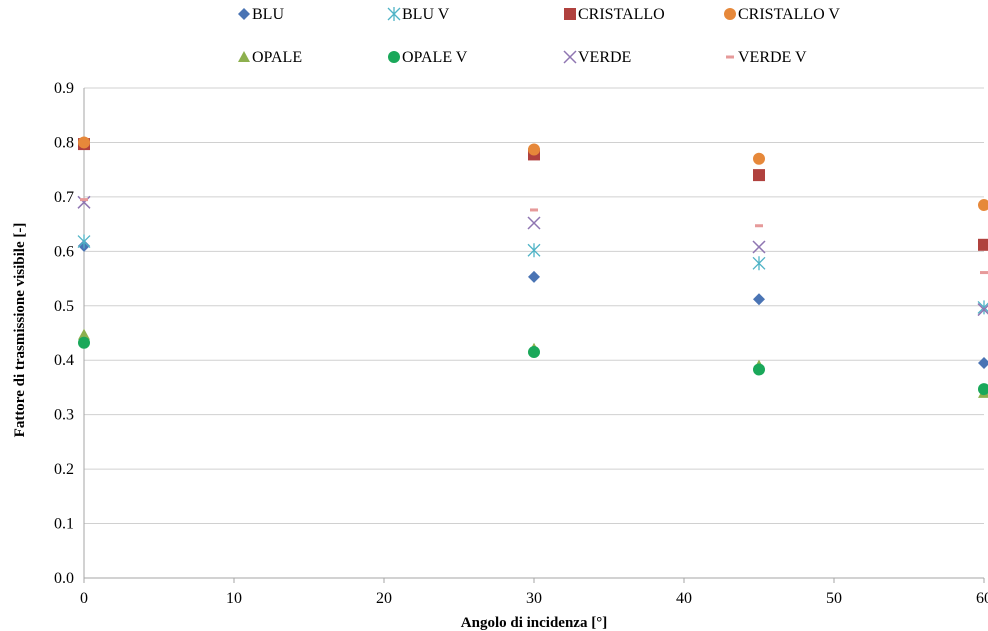 Image resolution: width=988 pixels, height=631 pixels. I want to click on x-tick-label: 60, so click(982, 598).